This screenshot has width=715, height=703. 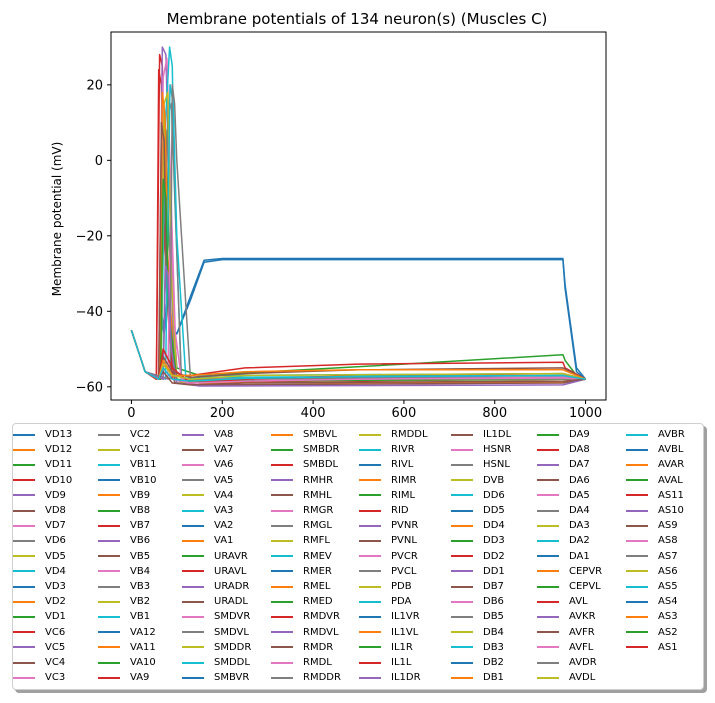 What do you see at coordinates (582, 678) in the screenshot?
I see `legend-label: AVDL` at bounding box center [582, 678].